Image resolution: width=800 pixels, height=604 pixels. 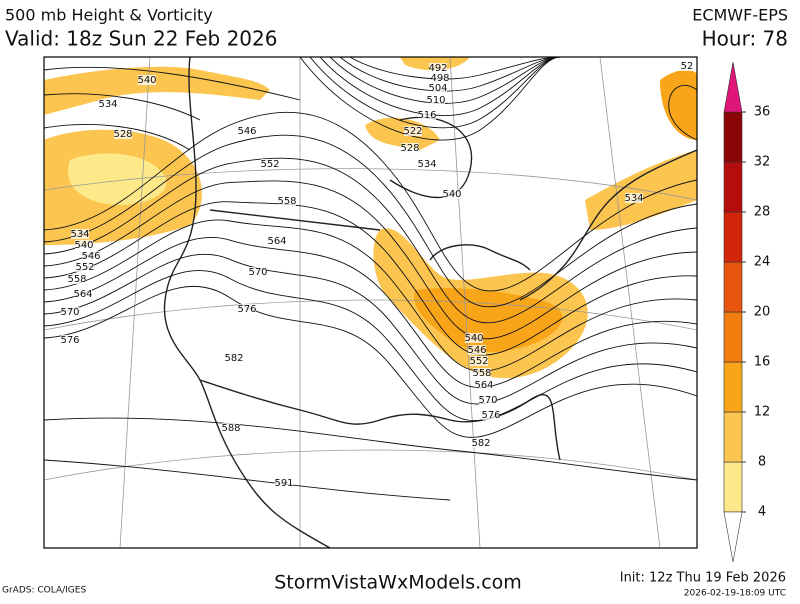 I want to click on contour-label: 504, so click(x=437, y=88).